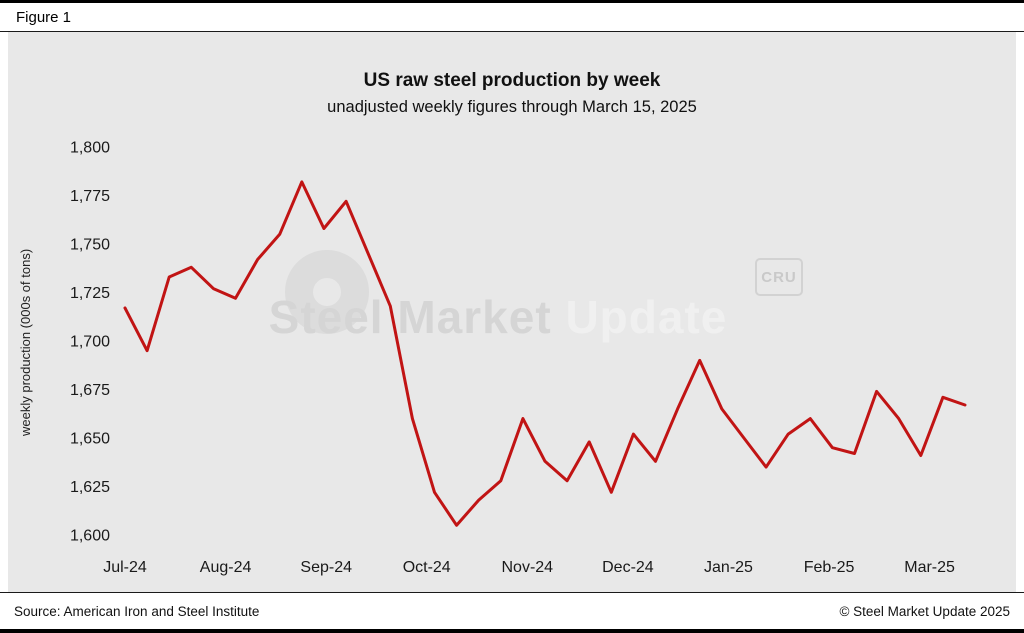 The width and height of the screenshot is (1024, 633). Describe the element at coordinates (512, 592) in the screenshot. I see `footer-divider` at that location.